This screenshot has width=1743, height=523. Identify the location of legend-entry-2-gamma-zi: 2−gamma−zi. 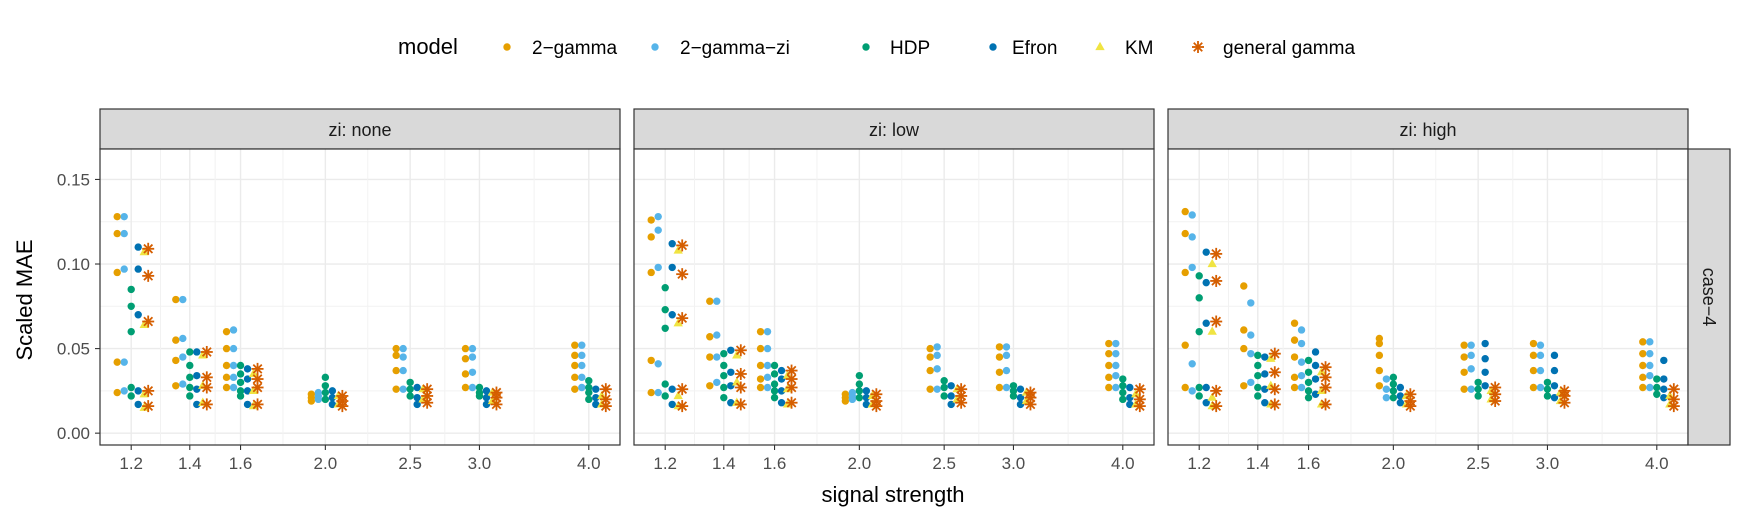
(720, 48).